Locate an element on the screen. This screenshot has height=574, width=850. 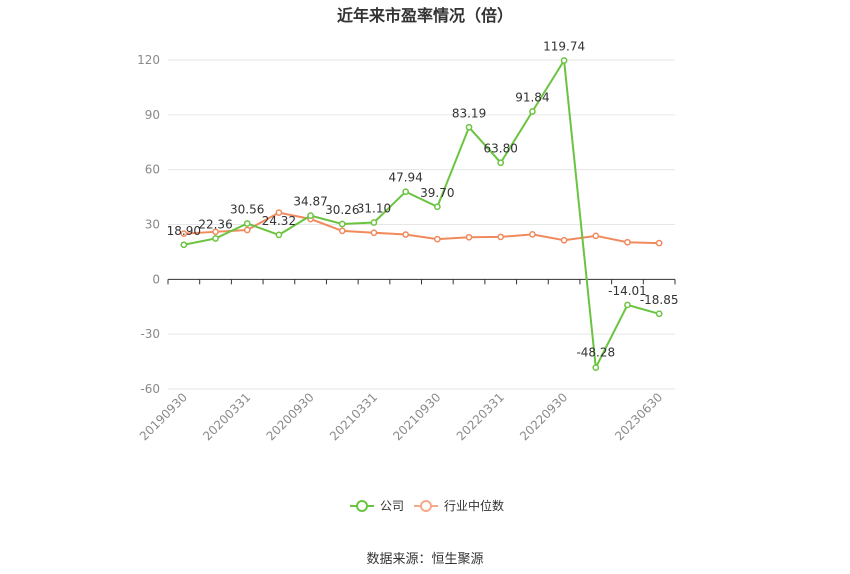
data-label: 63.80 is located at coordinates (501, 149).